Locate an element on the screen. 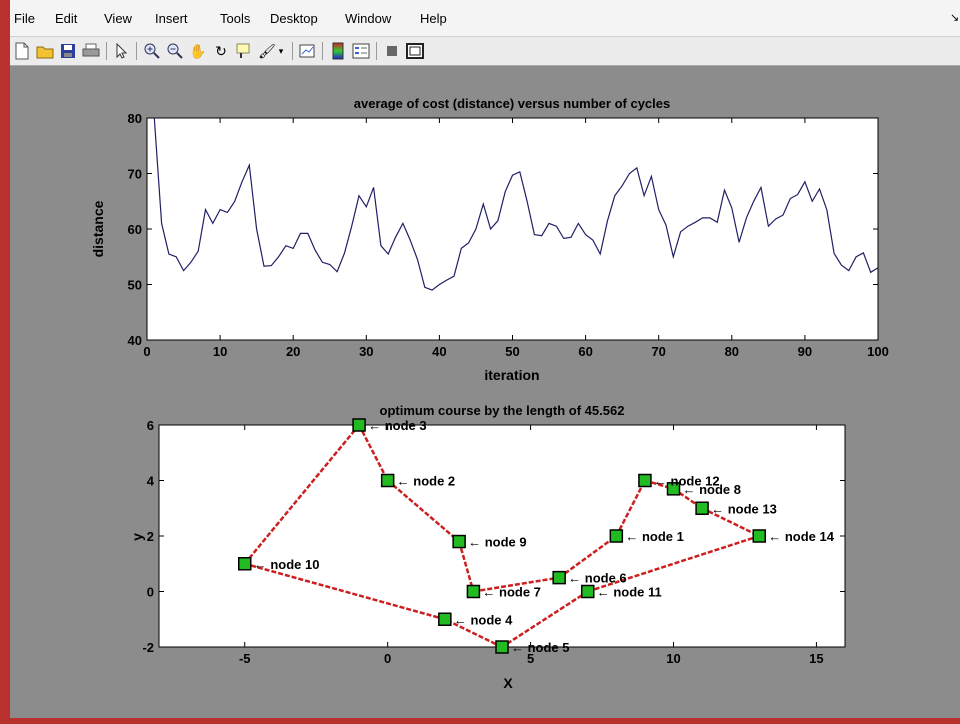 The image size is (960, 724). cost-xtick-label: 50 is located at coordinates (512, 351).